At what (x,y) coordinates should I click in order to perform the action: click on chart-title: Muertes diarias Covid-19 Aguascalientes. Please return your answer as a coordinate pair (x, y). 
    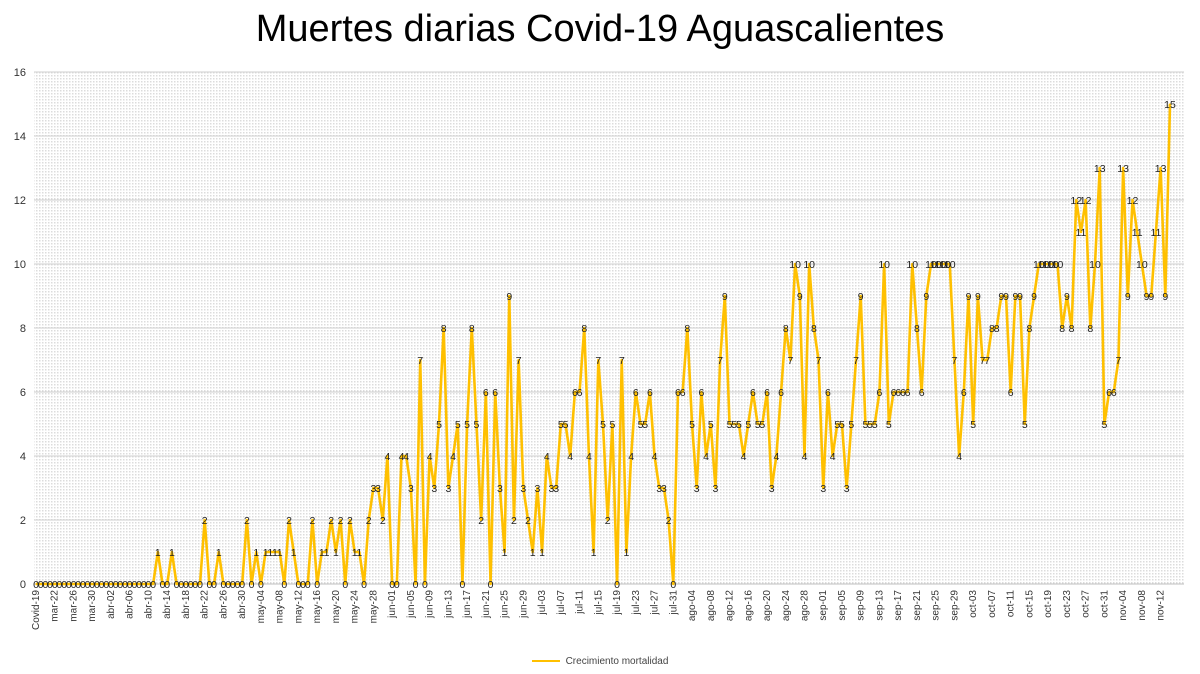
    Looking at the image, I should click on (600, 29).